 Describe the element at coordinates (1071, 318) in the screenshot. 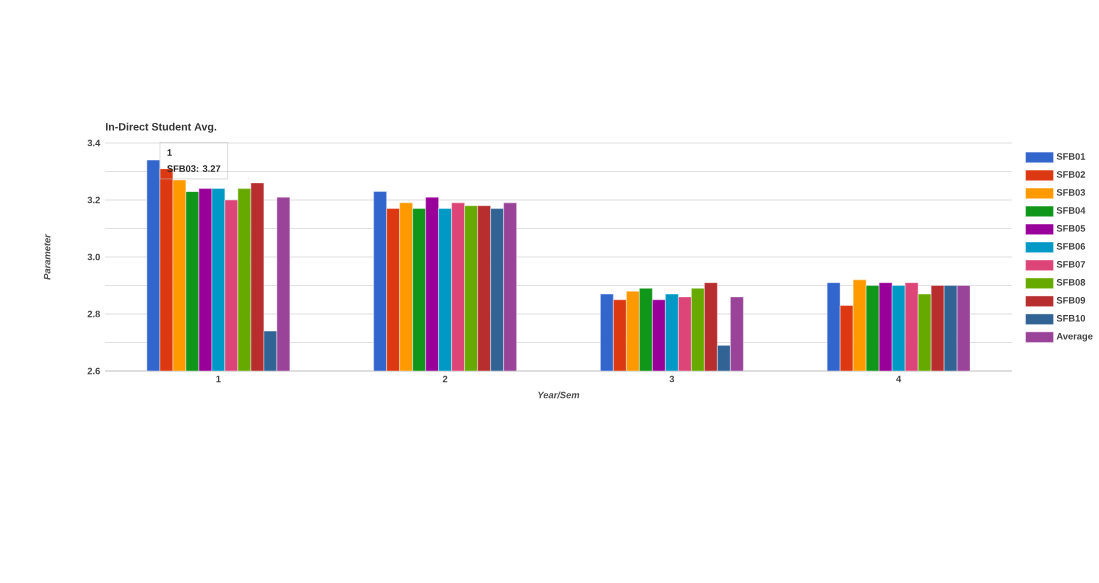

I see `legend-label: SFB10` at that location.